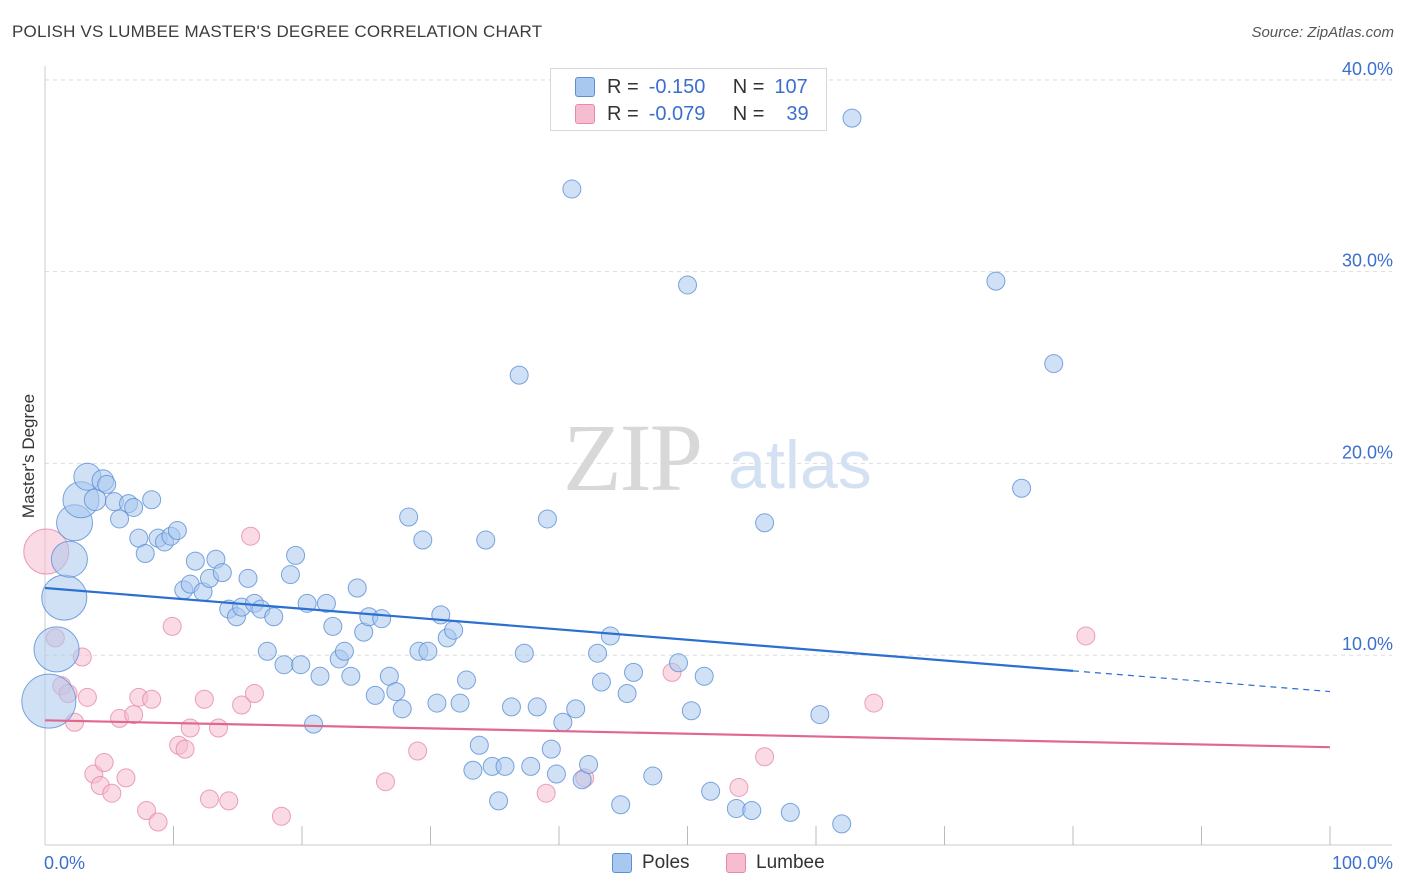 The image size is (1406, 892). What do you see at coordinates (775, 863) in the screenshot?
I see `legend-item-lumbee: Lumbee` at bounding box center [775, 863].